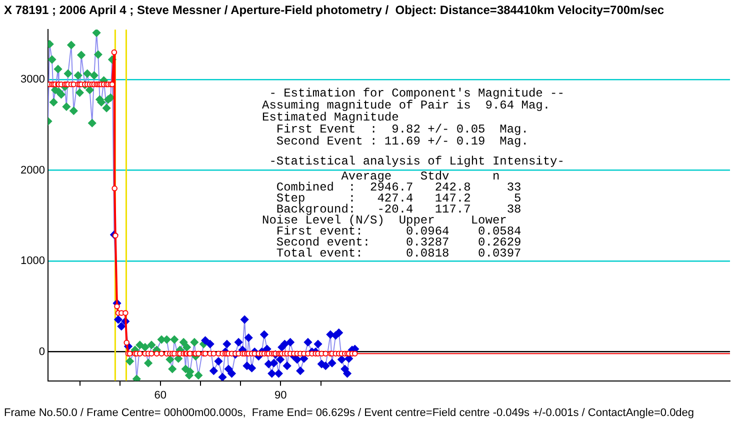 The height and width of the screenshot is (425, 740). I want to click on text: Frame No.50.0 / Frame Centre= 00h00m00.000s, Frame End= 06.629s / Event centre=Field centre -0.049s +/-0.001s / ContactAngle=0.0deg, so click(349, 413).